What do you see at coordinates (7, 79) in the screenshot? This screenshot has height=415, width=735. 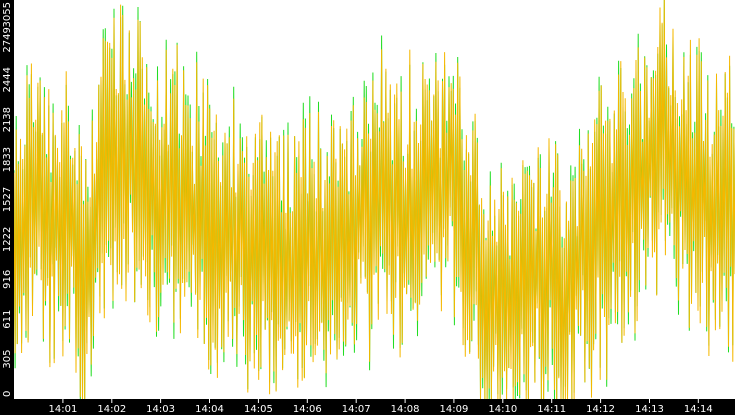 I see `y-tick-label: 2444` at bounding box center [7, 79].